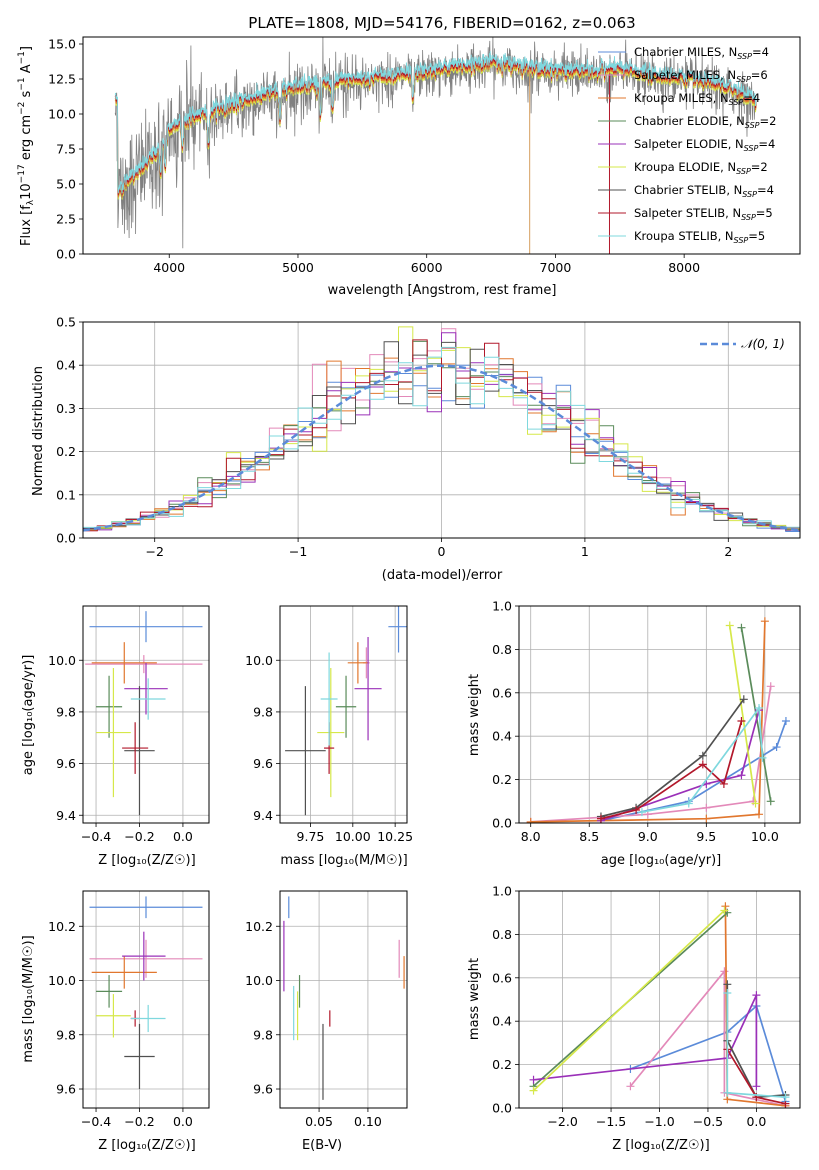 Image resolution: width=819 pixels, height=1170 pixels. I want to click on age-vs-metallicity-panel: −0.4 −0.2 0.0 9.4 9.6 9.8 10.0, so click(129, 724).